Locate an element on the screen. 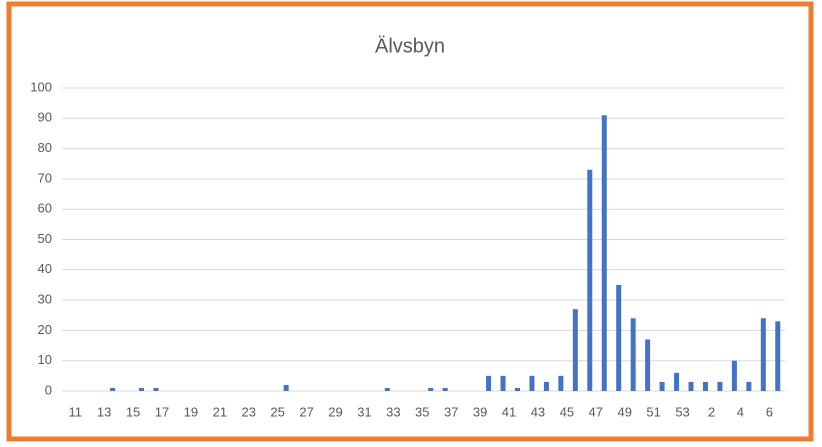 This screenshot has height=447, width=822. x-tick-label: 45 is located at coordinates (567, 411).